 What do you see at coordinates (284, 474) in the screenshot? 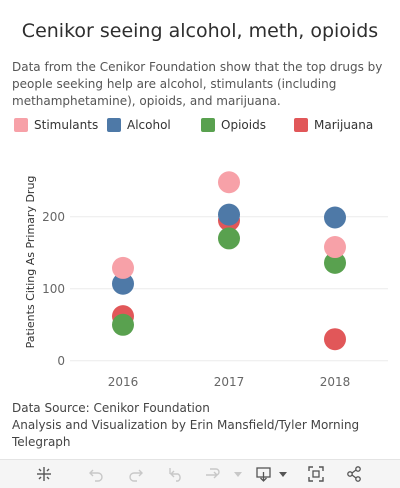
I see `download-dropdown-icon` at bounding box center [284, 474].